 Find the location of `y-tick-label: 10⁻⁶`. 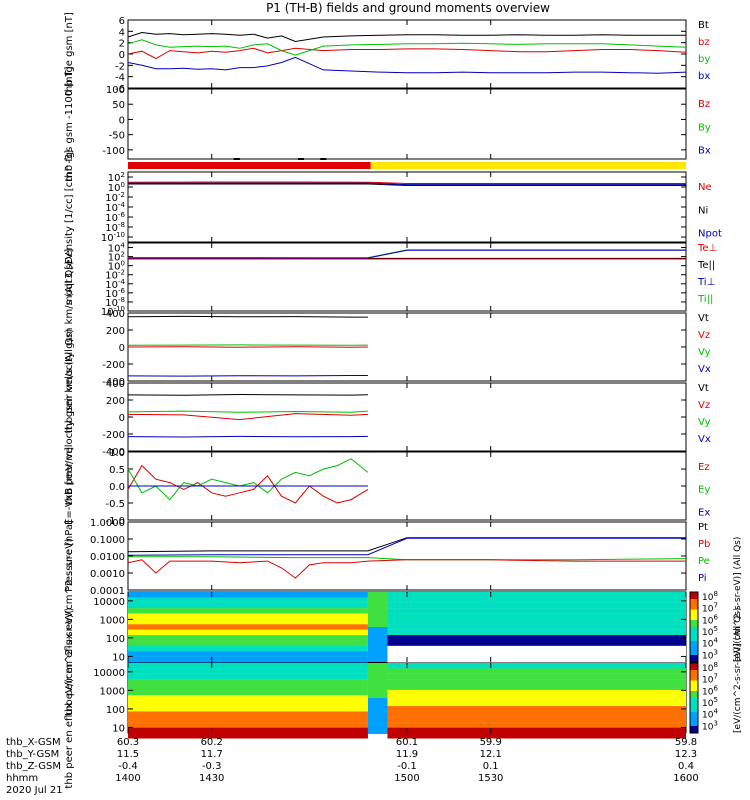

y-tick-label: 10⁻⁶ is located at coordinates (115, 293).